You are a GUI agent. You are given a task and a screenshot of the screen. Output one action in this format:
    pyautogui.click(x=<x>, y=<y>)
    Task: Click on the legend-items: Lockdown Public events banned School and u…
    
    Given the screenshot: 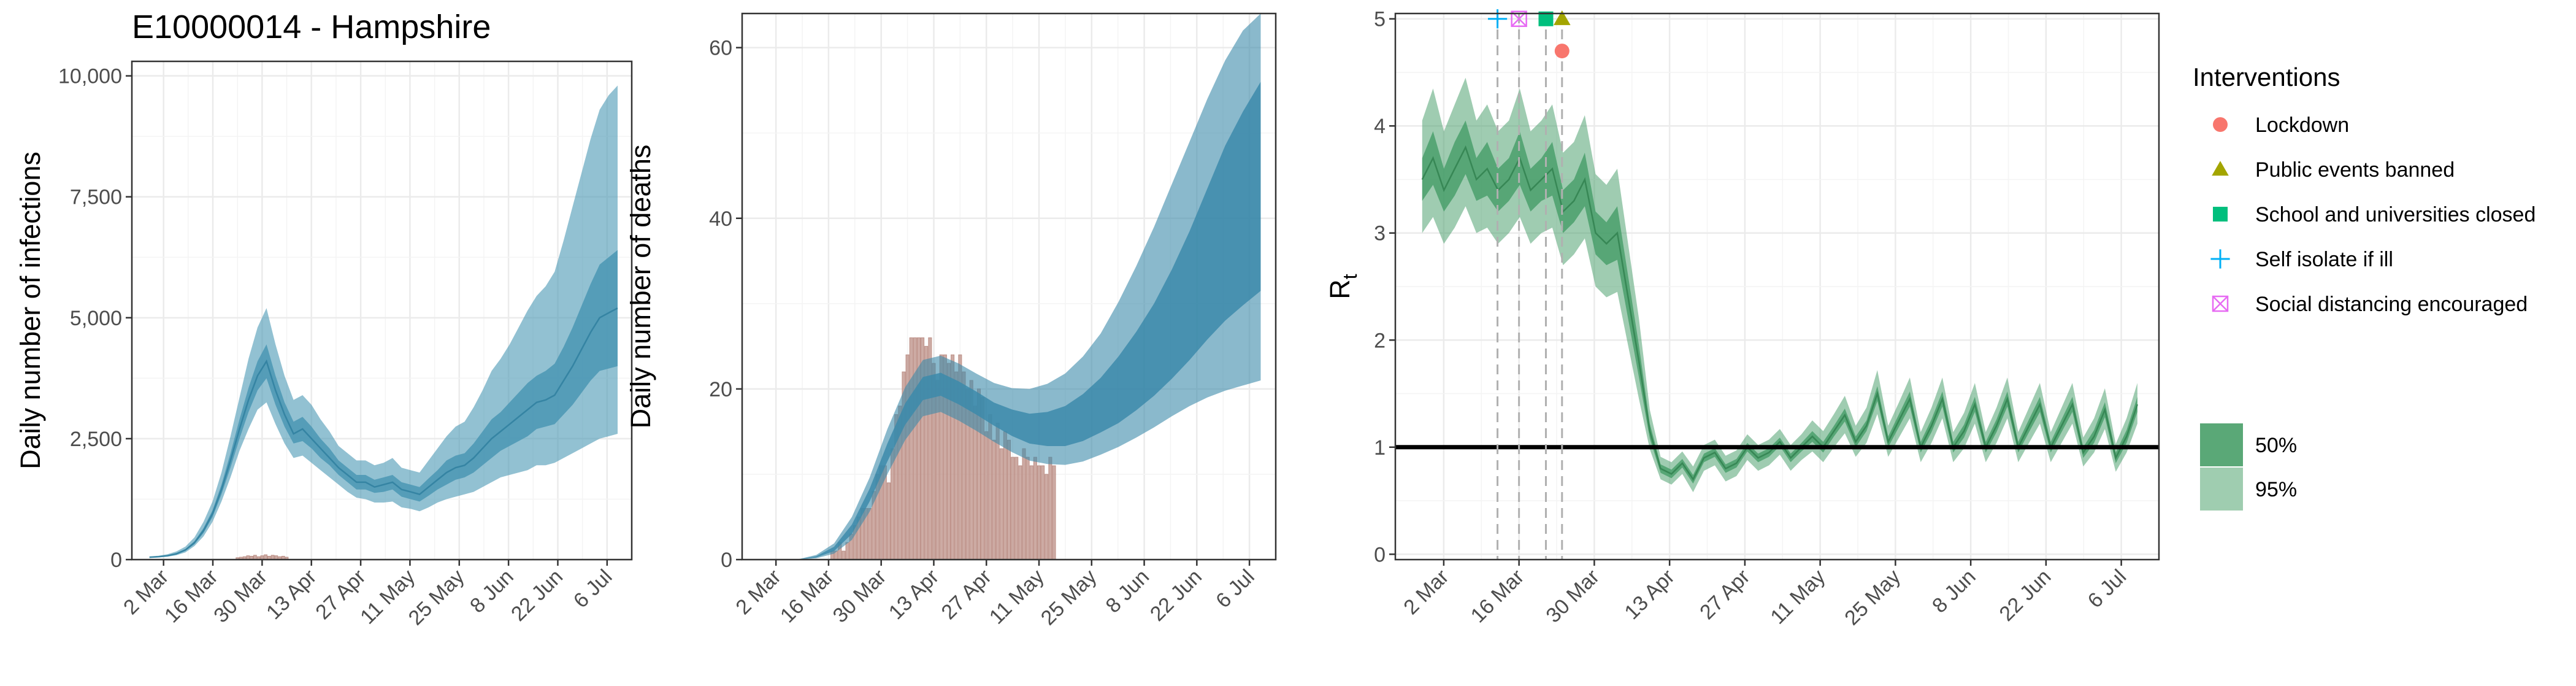 What is the action you would take?
    pyautogui.click(x=2373, y=215)
    